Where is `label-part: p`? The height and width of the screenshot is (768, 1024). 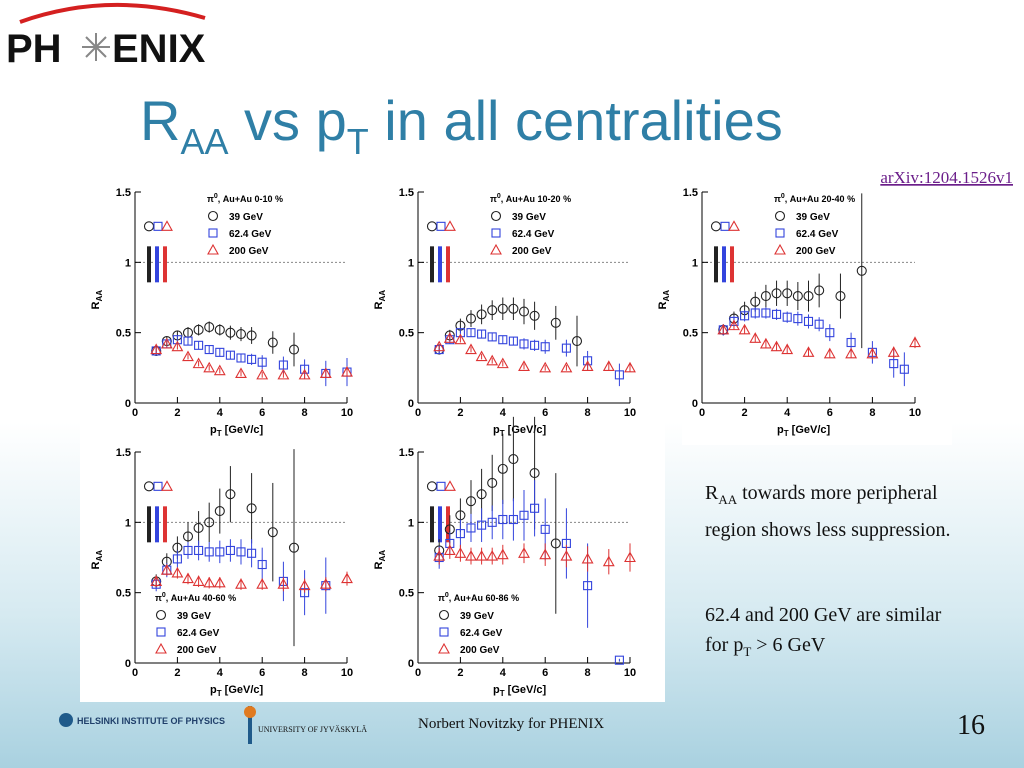 label-part: p is located at coordinates (213, 430).